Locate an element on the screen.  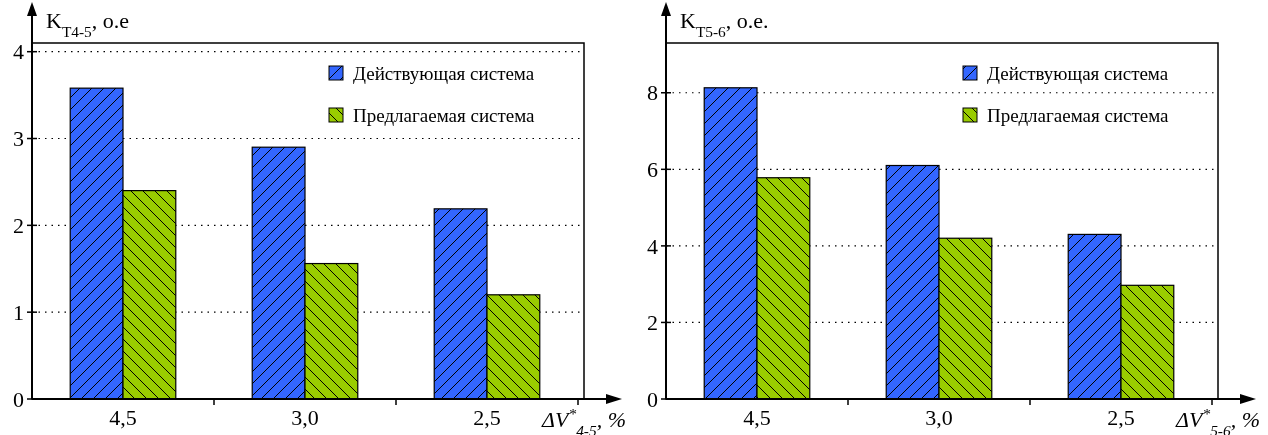
y-axis-title: K$_{T5-6}$, о.е. is located at coordinates (724, 24).